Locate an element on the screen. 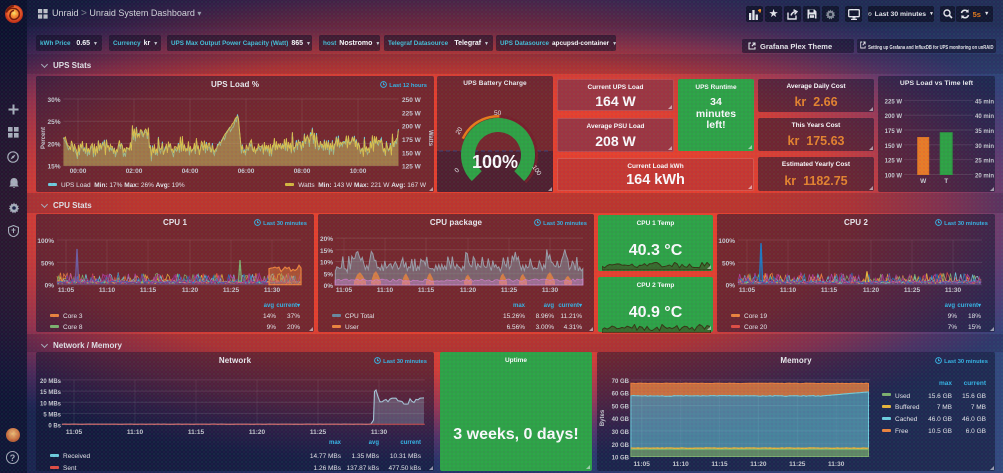 The height and width of the screenshot is (473, 1003). svg-text: 06:00 is located at coordinates (246, 171).